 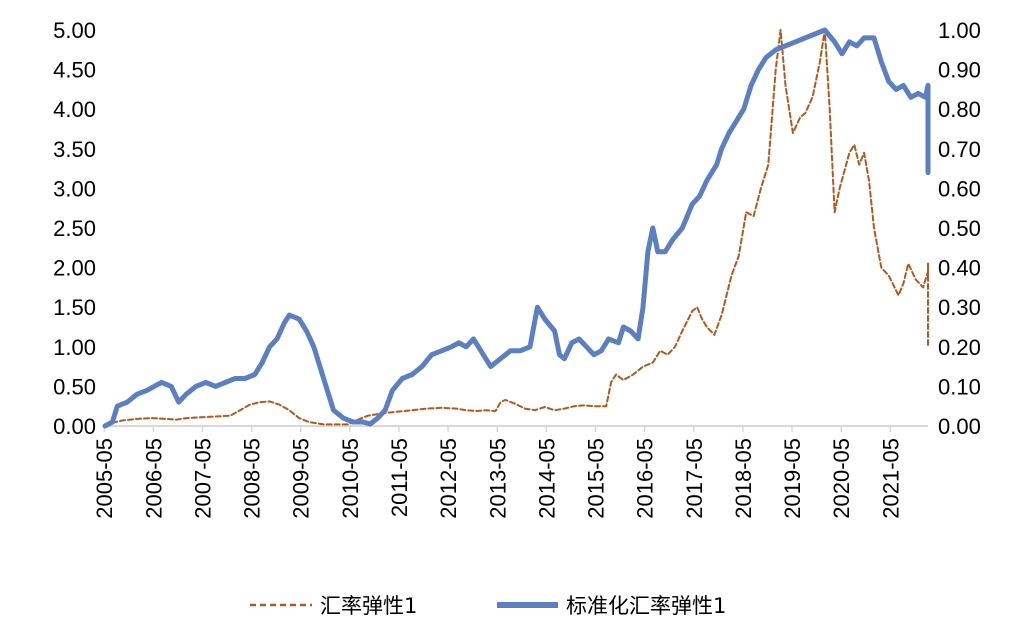 I want to click on legend-item-rate-elasticity: 汇率弹性1, so click(x=333, y=606).